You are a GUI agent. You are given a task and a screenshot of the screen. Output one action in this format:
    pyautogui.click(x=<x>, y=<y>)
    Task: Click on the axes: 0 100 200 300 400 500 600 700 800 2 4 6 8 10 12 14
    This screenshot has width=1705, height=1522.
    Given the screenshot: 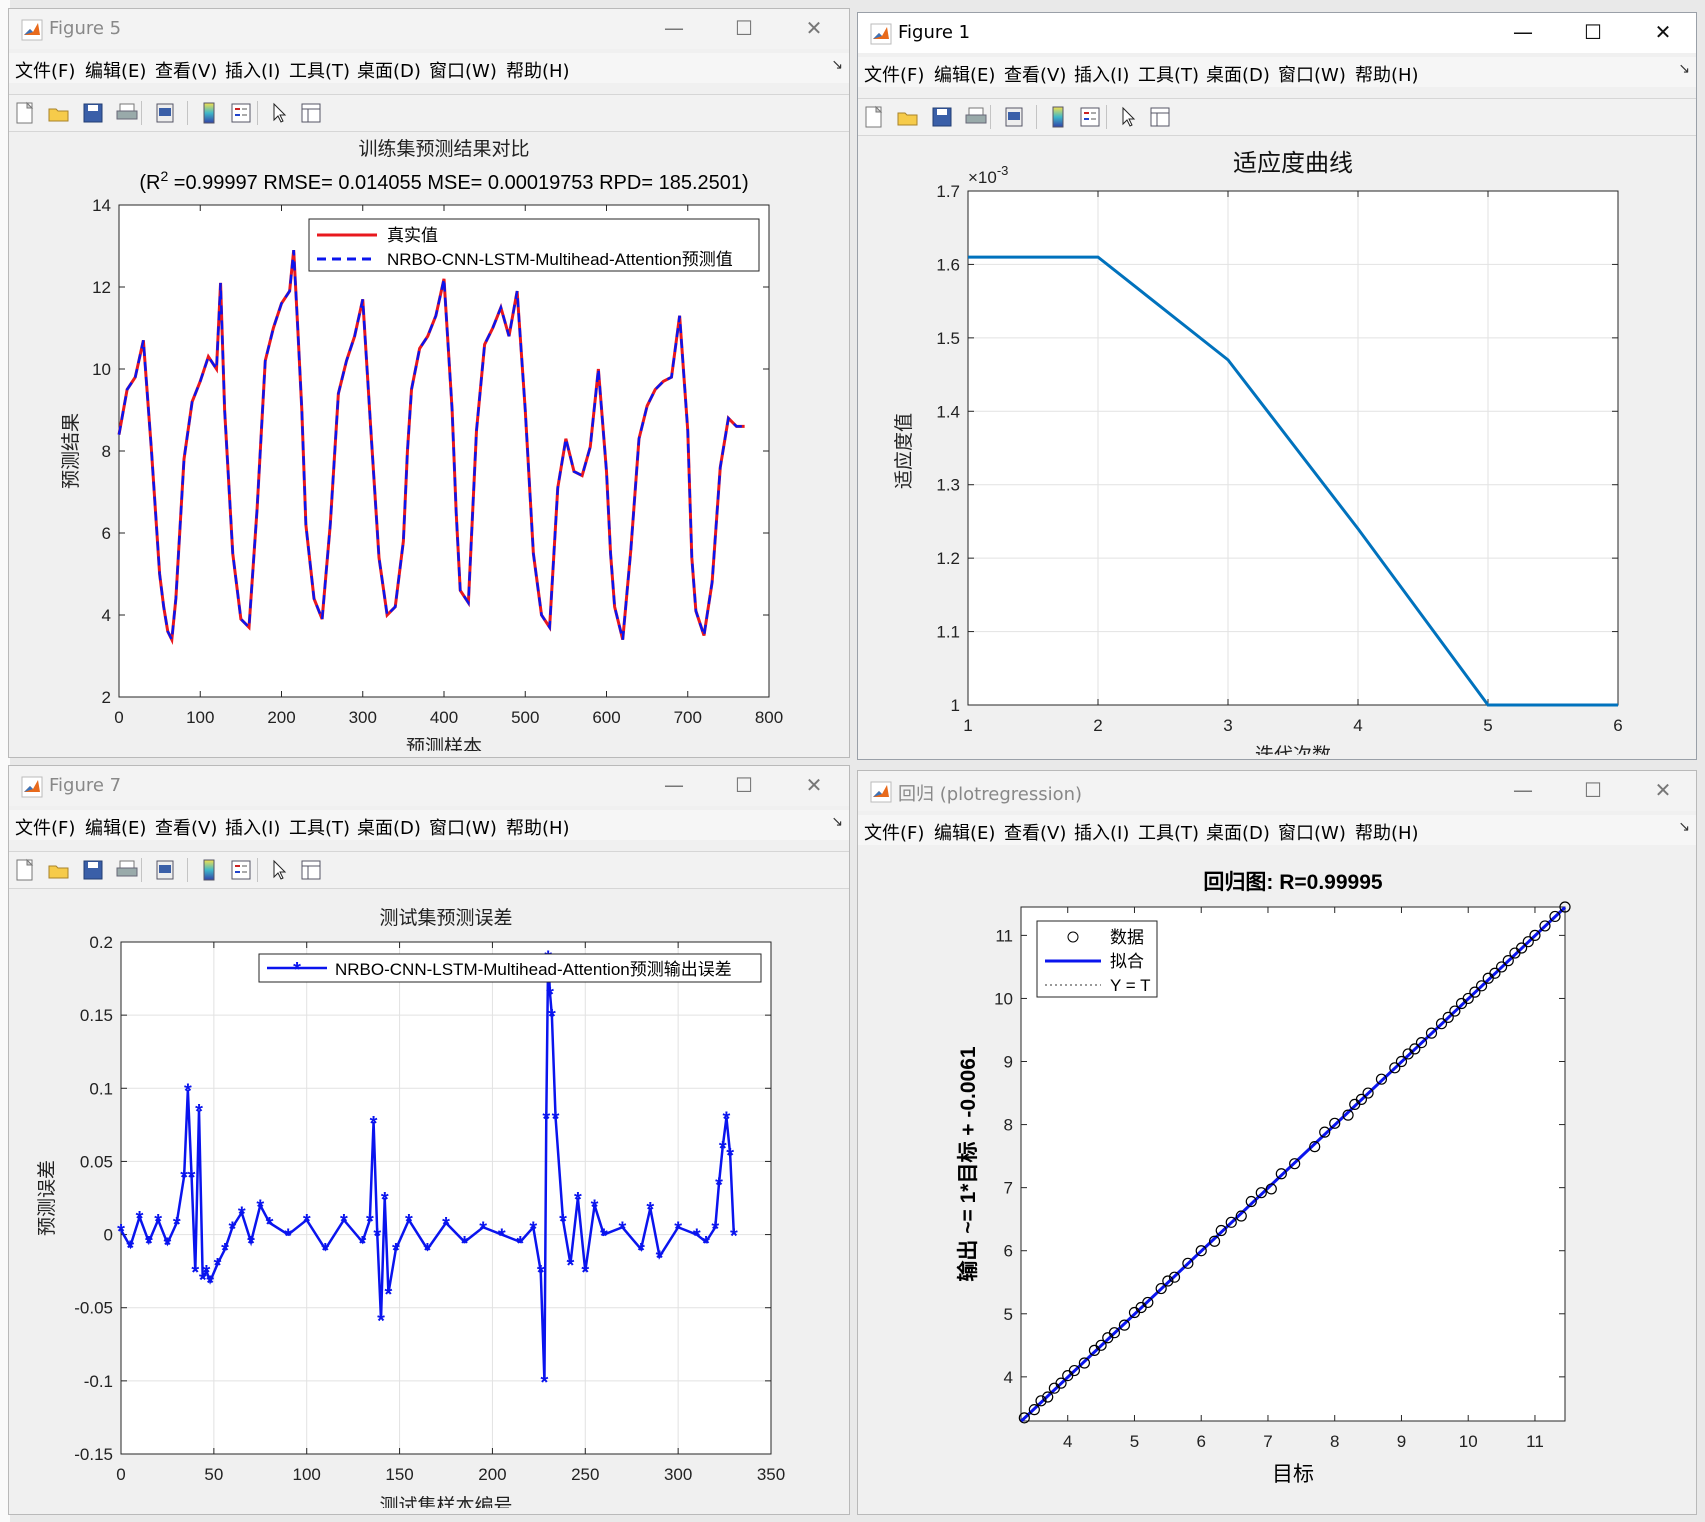 What is the action you would take?
    pyautogui.click(x=437, y=461)
    